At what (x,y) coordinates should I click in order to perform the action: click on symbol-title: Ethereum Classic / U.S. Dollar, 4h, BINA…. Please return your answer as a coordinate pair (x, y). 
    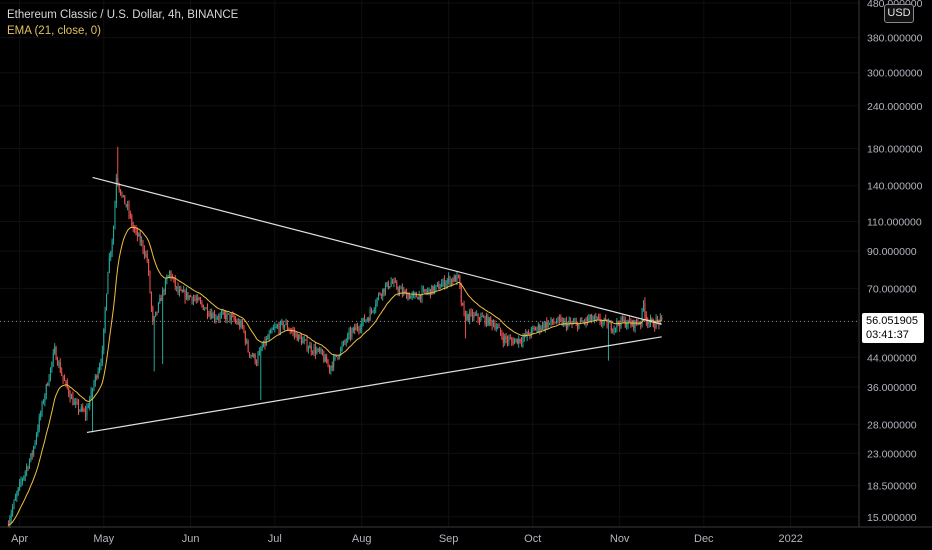
    Looking at the image, I should click on (123, 15).